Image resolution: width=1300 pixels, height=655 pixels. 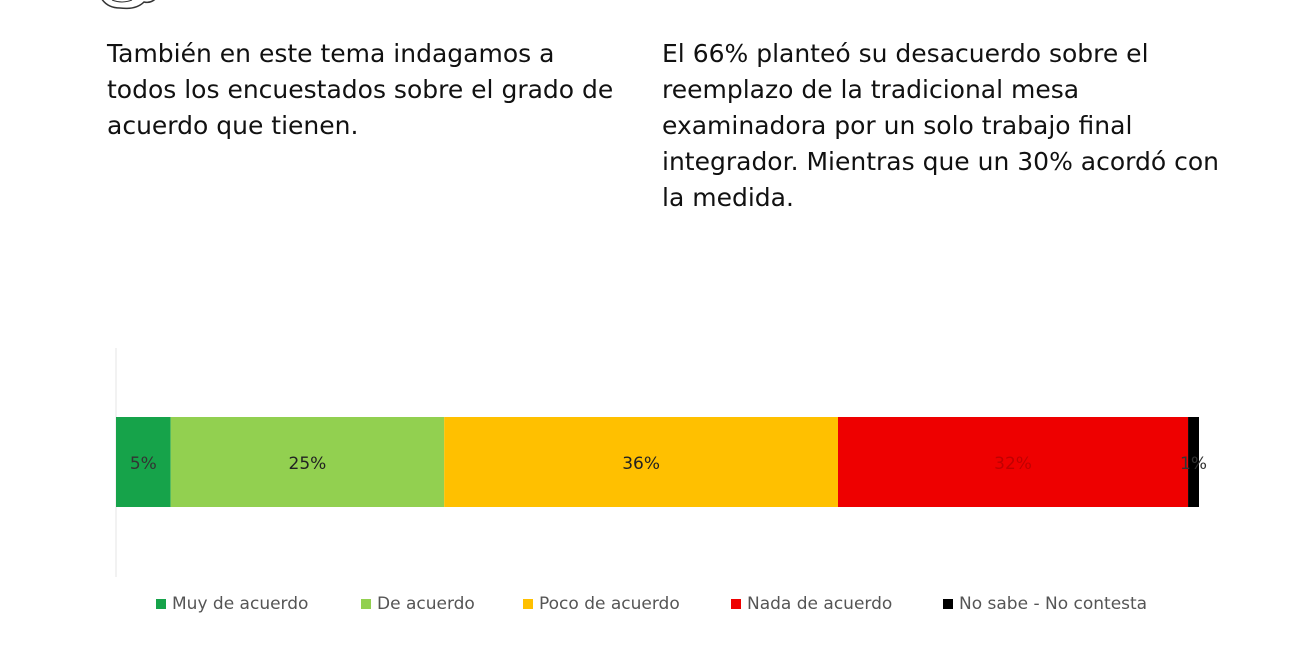 I want to click on bar-segments, so click(x=657, y=462).